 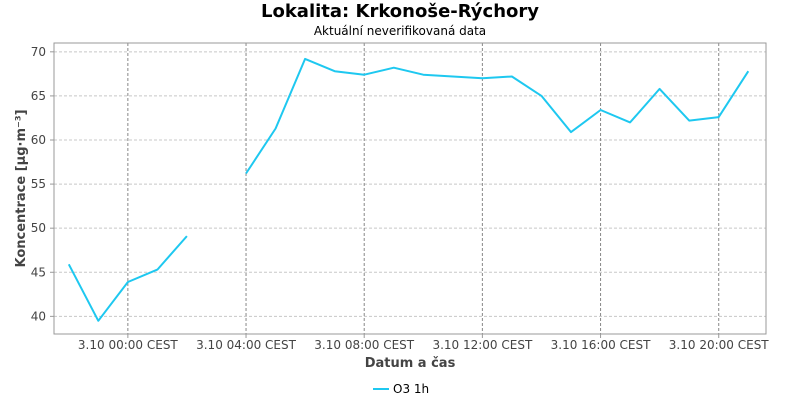 What do you see at coordinates (21, 188) in the screenshot?
I see `y-axis-title: Koncentrace [µg·m⁻³]` at bounding box center [21, 188].